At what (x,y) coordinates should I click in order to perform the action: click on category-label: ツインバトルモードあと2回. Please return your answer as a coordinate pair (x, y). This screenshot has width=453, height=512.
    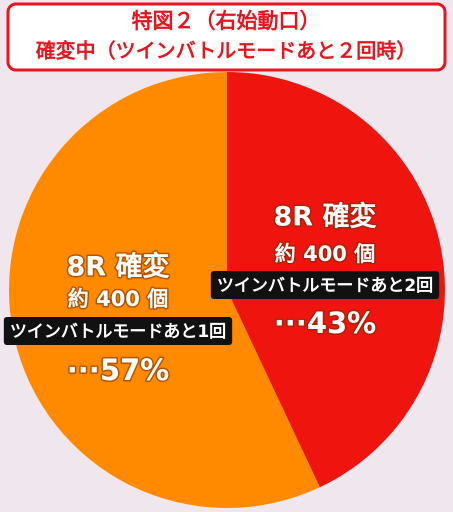
    Looking at the image, I should click on (325, 286).